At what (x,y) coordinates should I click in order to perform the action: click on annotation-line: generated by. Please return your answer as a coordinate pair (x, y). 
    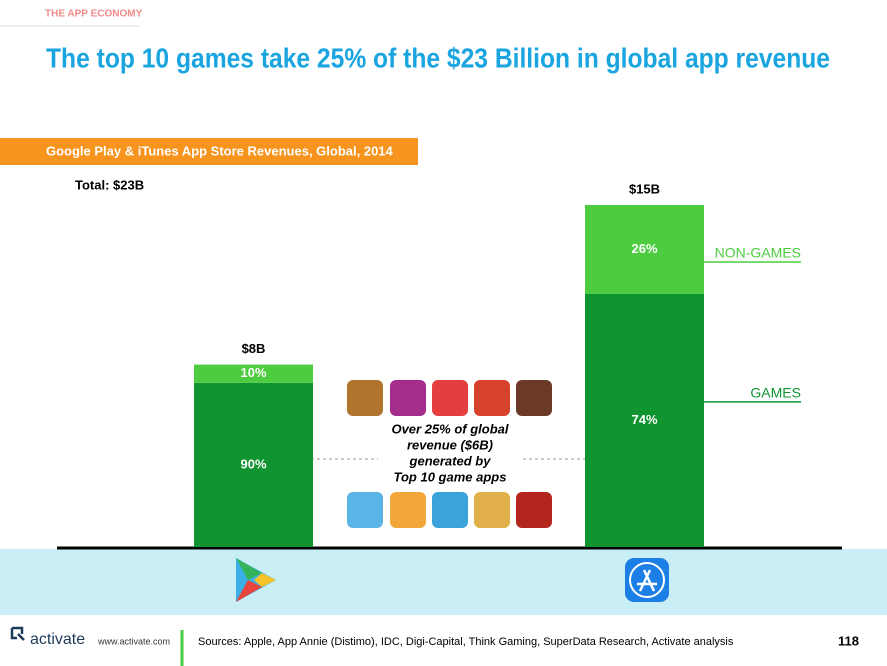
    Looking at the image, I should click on (450, 460).